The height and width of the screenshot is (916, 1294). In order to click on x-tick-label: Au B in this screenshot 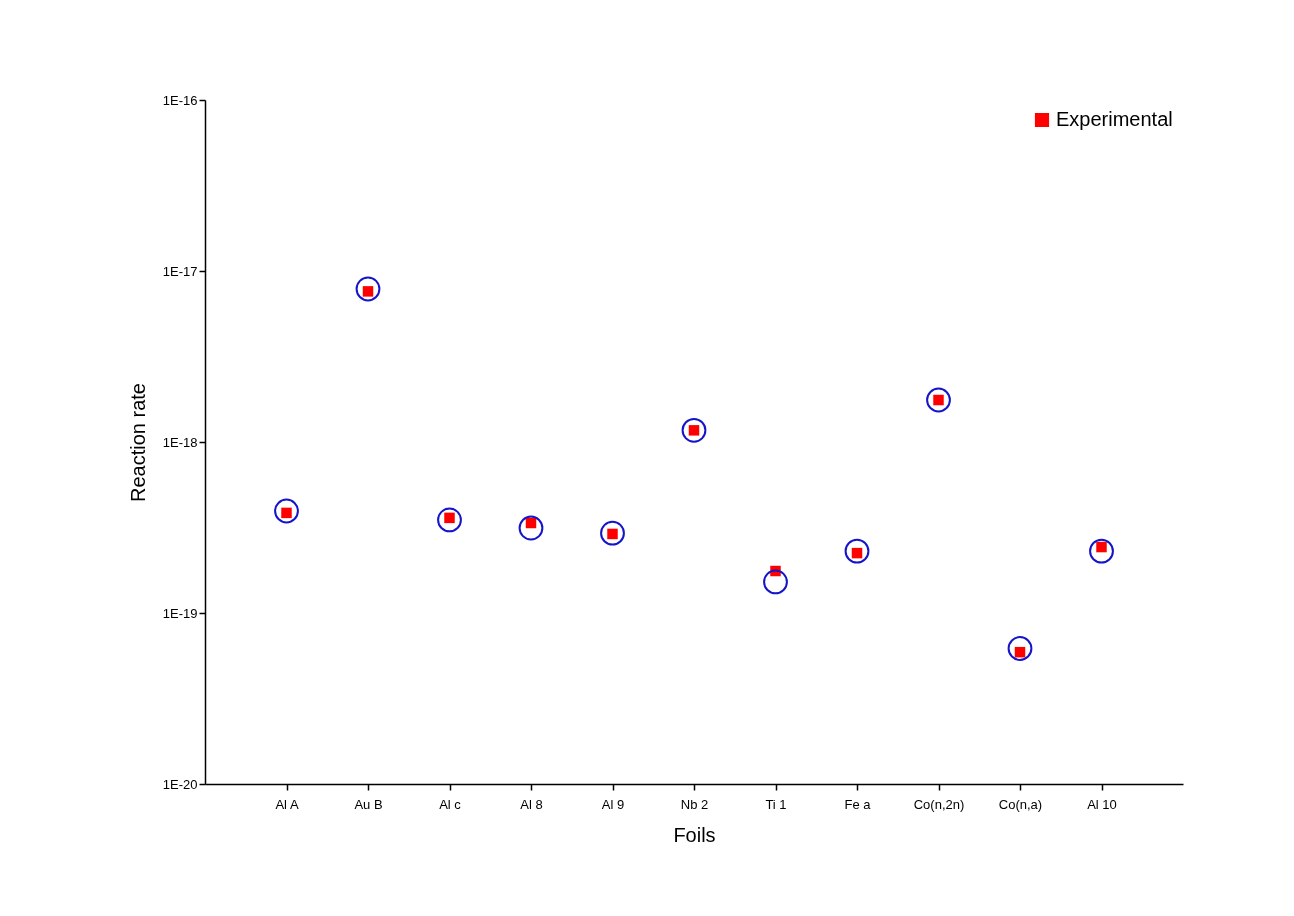, I will do `click(368, 804)`.